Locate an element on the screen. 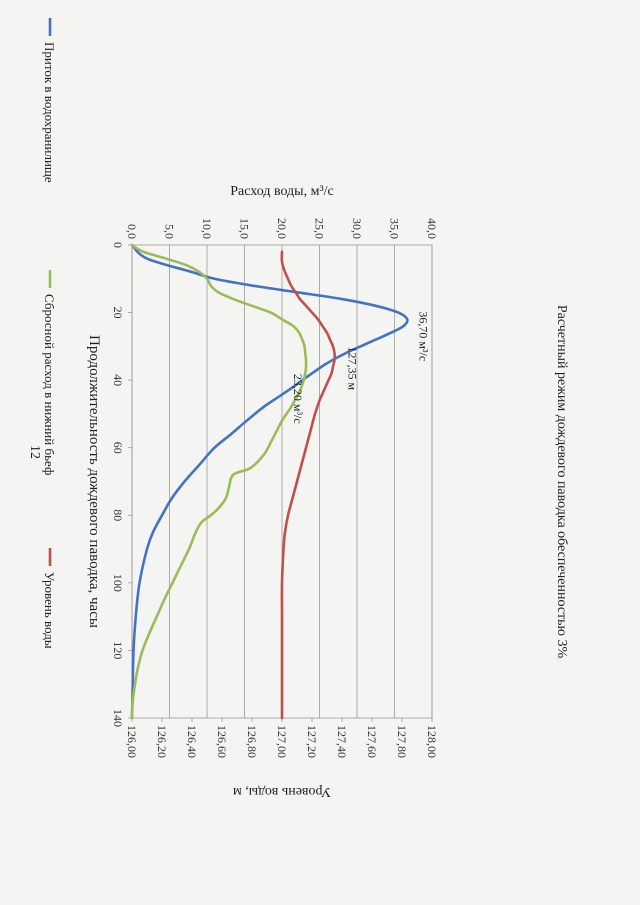  legend-label: Уровень воды is located at coordinates (49, 610).